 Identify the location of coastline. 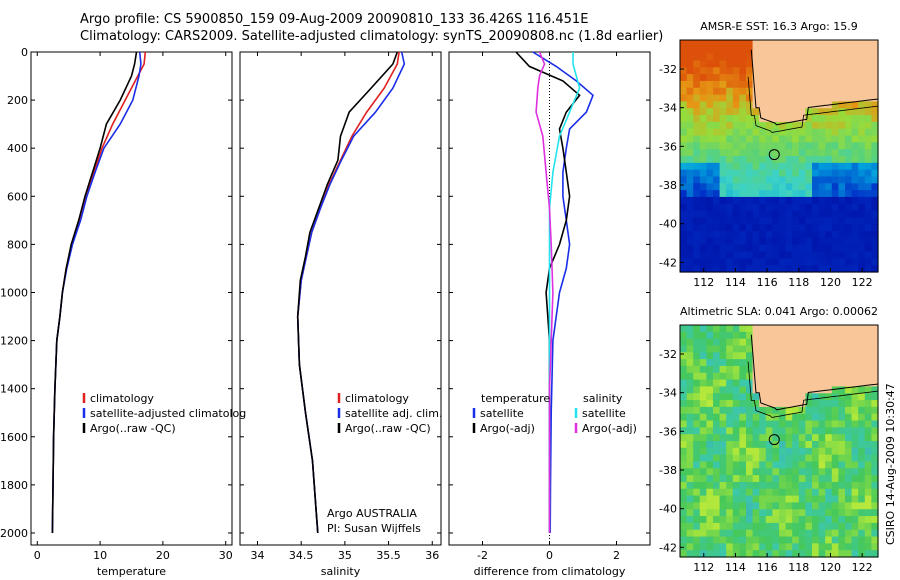
(814, 372).